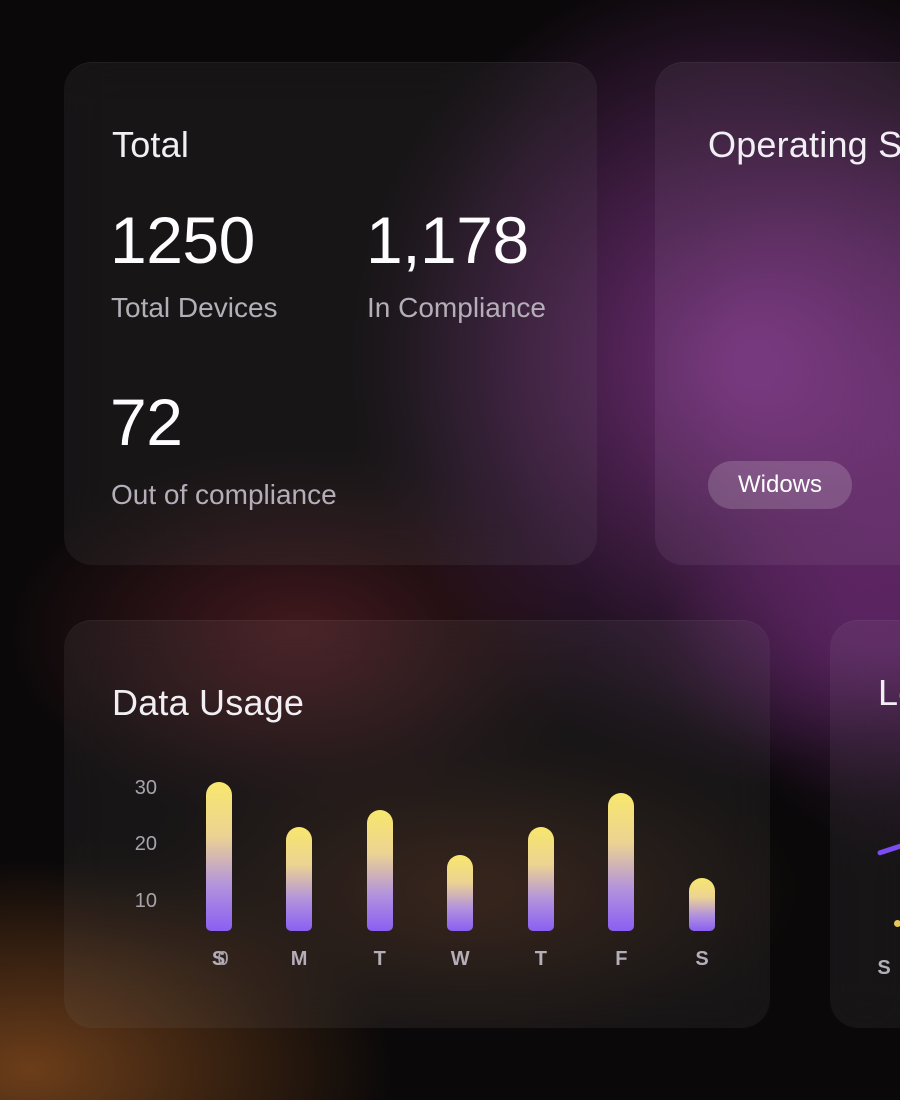 The height and width of the screenshot is (1100, 900). I want to click on total-devices-value: 1250, so click(182, 240).